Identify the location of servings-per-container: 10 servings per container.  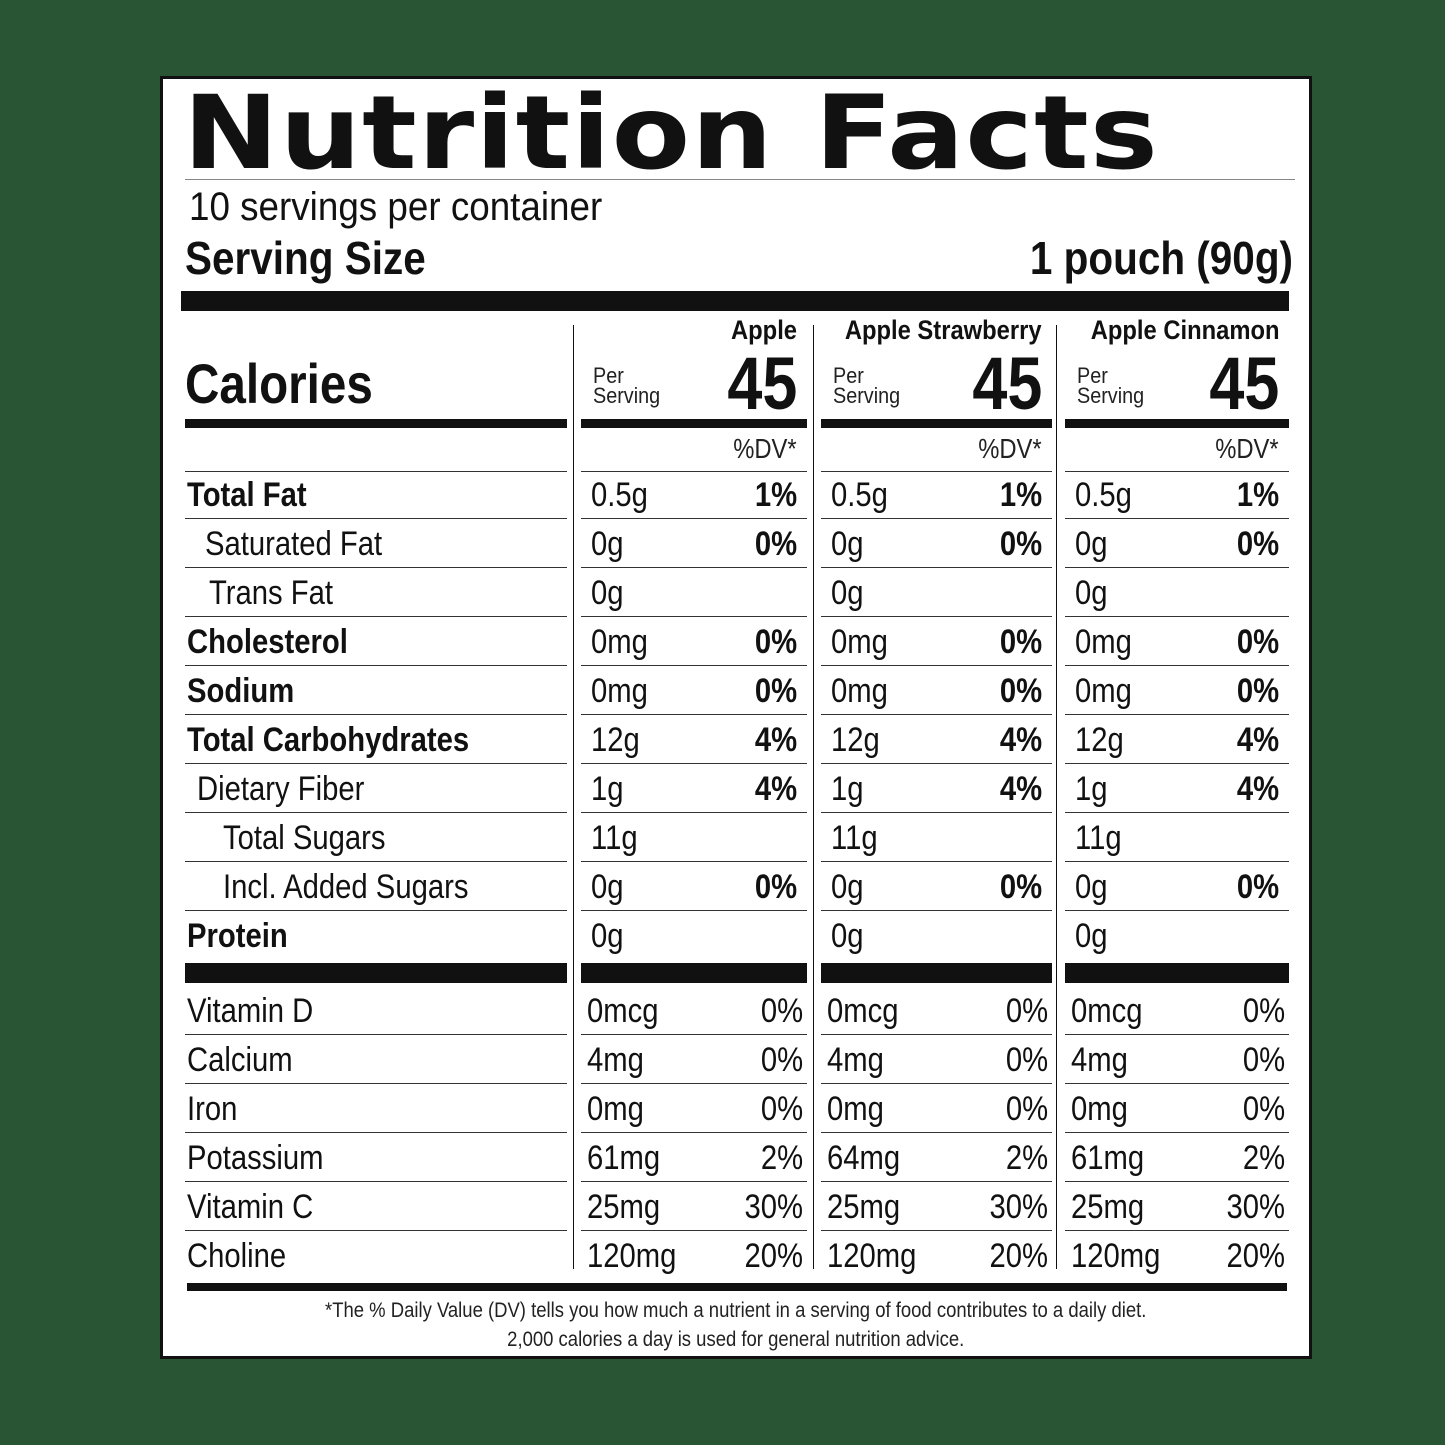
(396, 207).